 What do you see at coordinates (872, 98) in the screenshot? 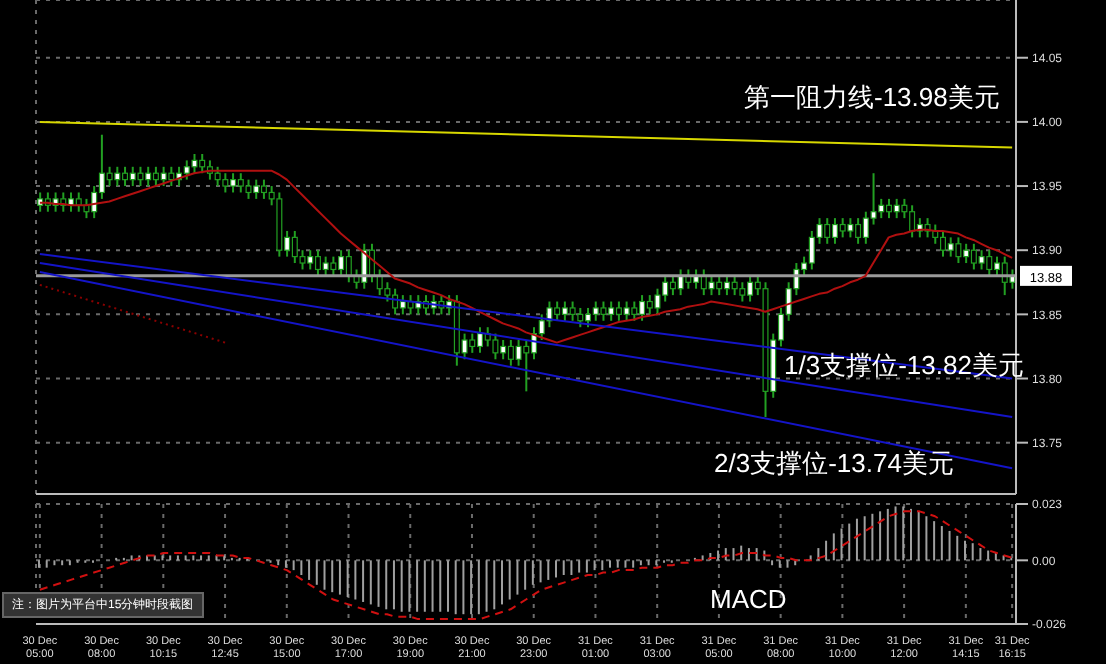
I see `annotation: 第一阻力线-13.98美元` at bounding box center [872, 98].